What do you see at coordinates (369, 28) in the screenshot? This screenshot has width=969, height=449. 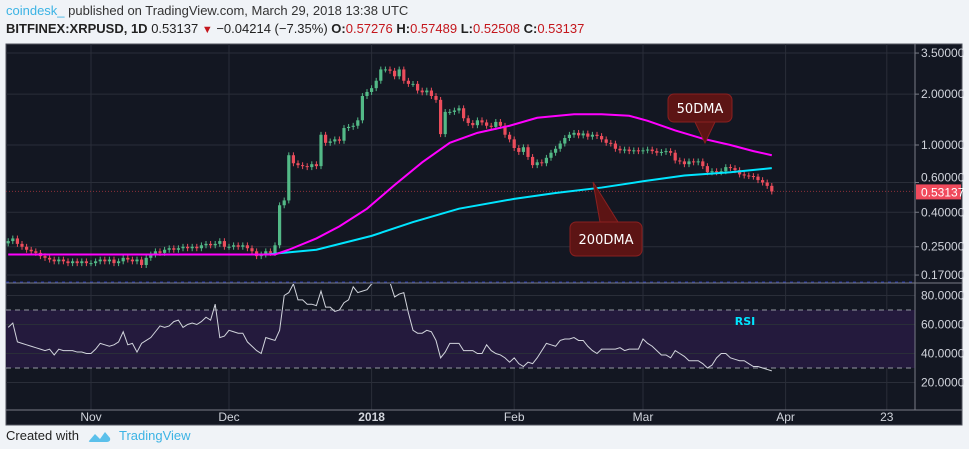 I see `open-value: 0.57276` at bounding box center [369, 28].